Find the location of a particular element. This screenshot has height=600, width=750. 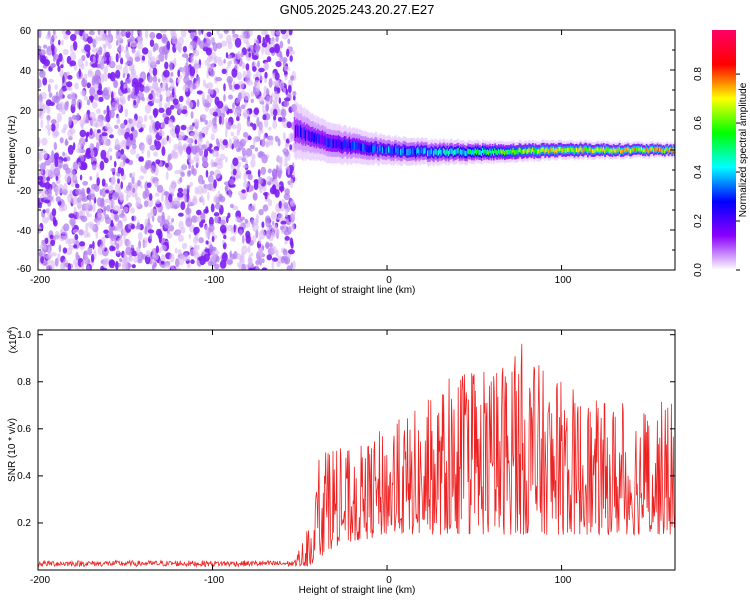

noise-region is located at coordinates (167, 150).